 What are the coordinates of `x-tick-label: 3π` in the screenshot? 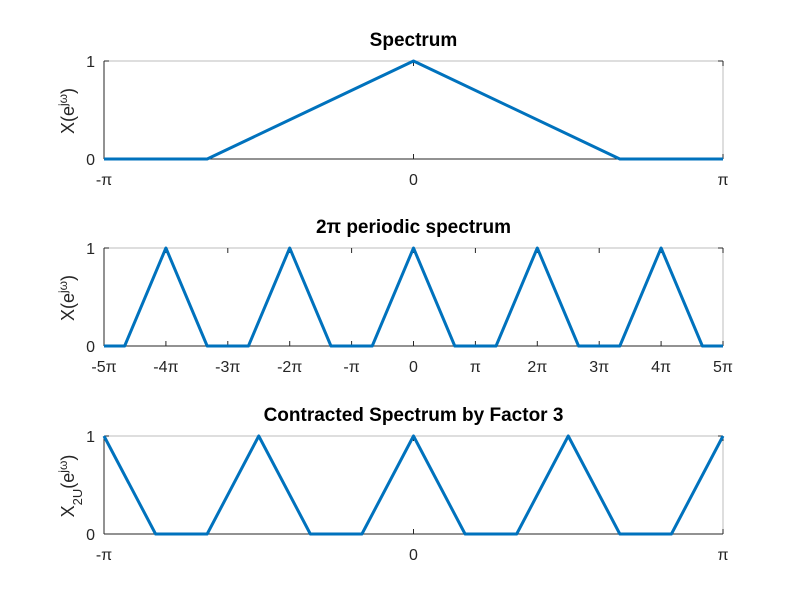 It's located at (599, 367).